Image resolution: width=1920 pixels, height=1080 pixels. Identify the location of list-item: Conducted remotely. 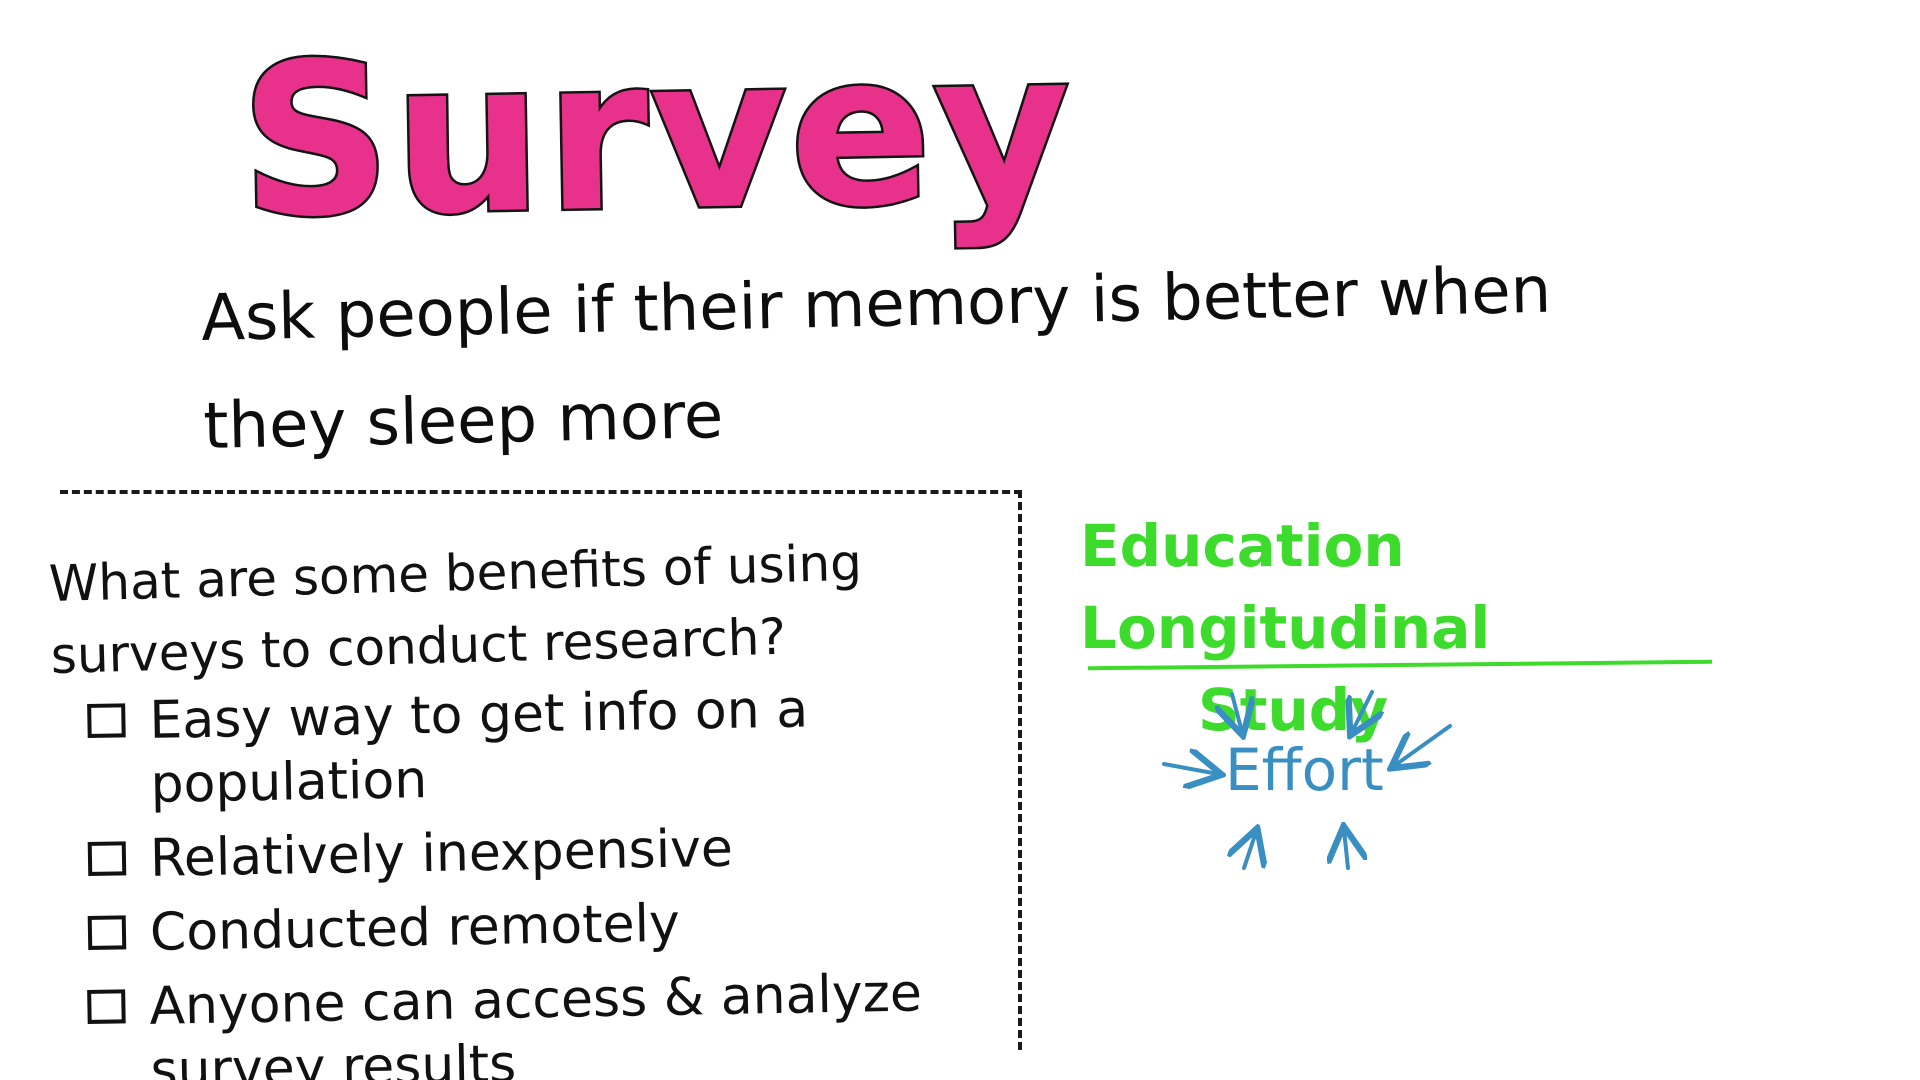
(557, 926).